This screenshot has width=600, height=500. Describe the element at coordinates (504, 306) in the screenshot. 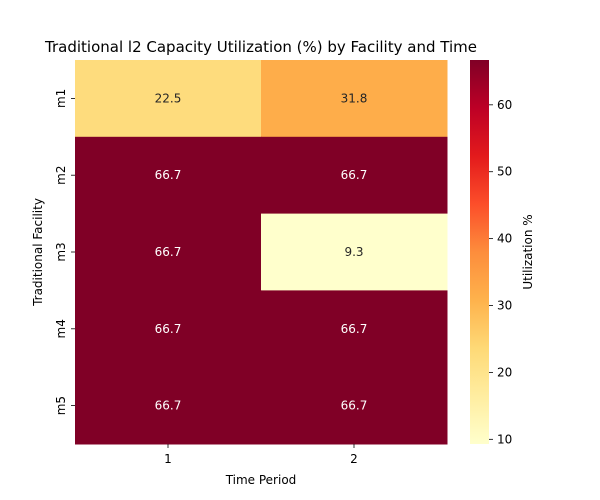

I see `colorbar-tick-label: 30` at that location.